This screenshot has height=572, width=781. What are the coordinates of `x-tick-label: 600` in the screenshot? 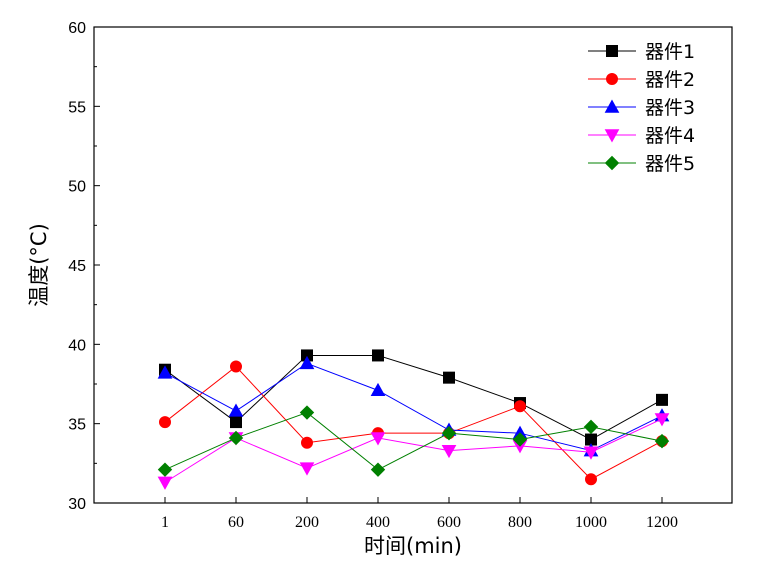 It's located at (449, 522).